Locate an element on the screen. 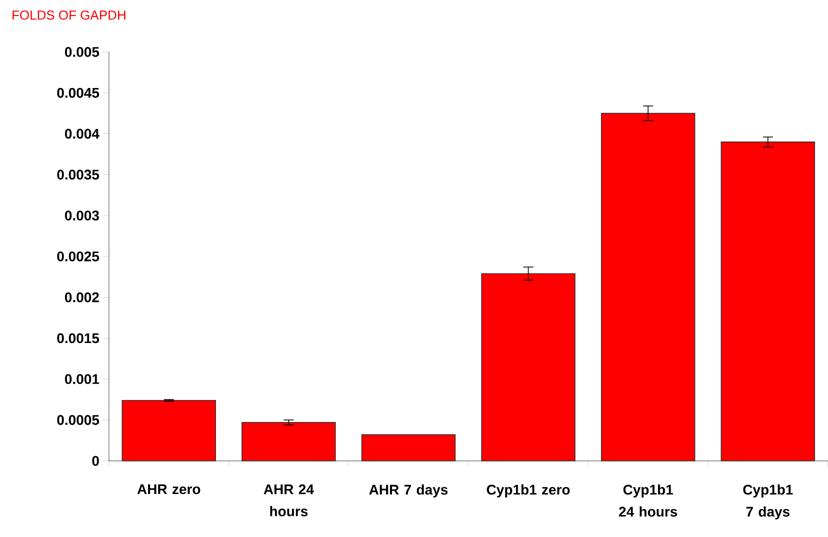  y-axis-title: FOLDS OF GAPDH is located at coordinates (69, 15).